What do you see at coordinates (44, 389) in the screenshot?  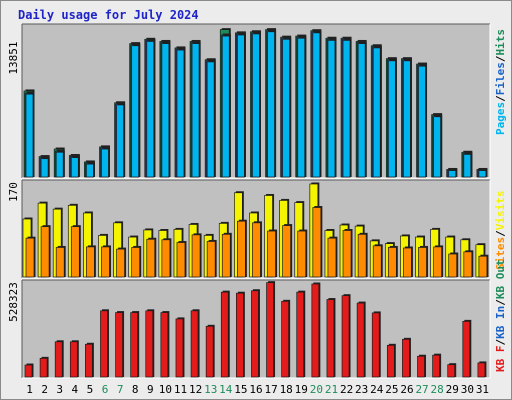 I see `x-tick-day-2: 2` at bounding box center [44, 389].